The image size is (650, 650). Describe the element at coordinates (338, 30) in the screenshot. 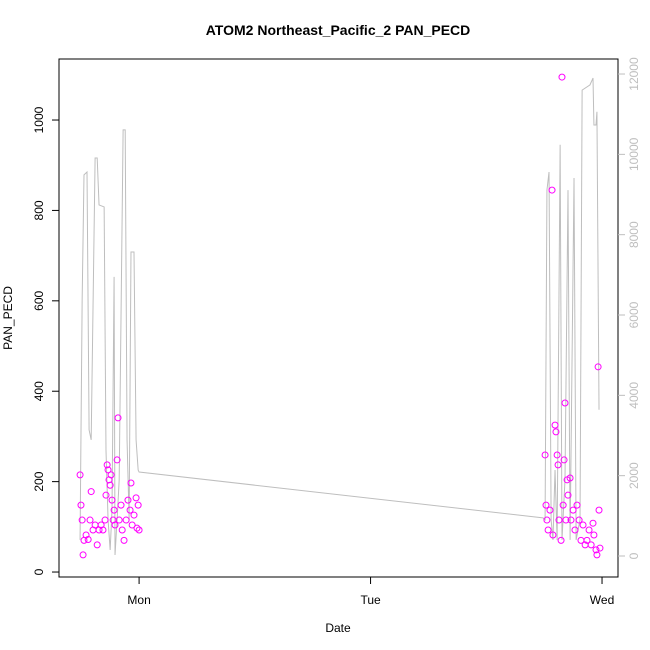

I see `chart-title: ATOM2 Northeast_Pacific_2 PAN_PECD` at that location.